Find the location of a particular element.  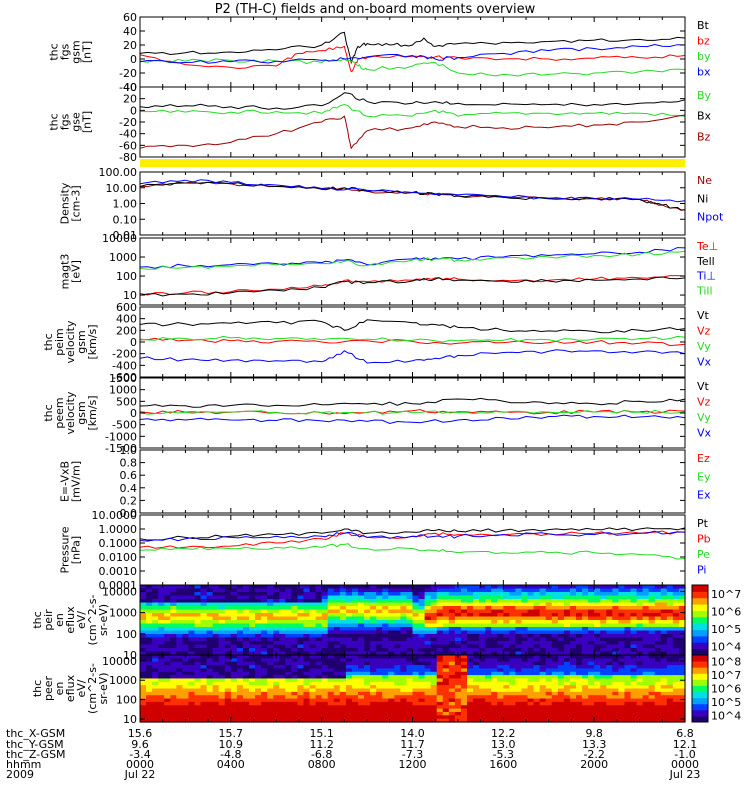

y-tick-label: 0.0010 is located at coordinates (118, 571).